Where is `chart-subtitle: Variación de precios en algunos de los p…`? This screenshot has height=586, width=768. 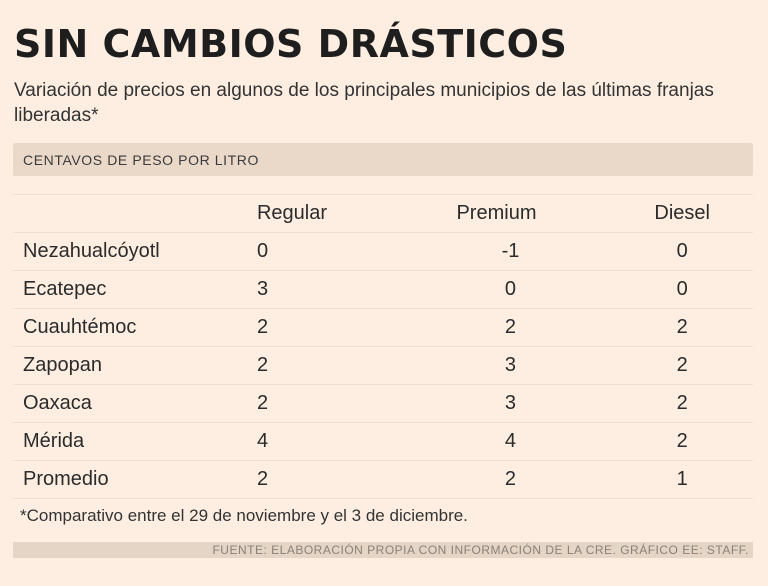 chart-subtitle: Variación de precios en algunos de los p… is located at coordinates (364, 103).